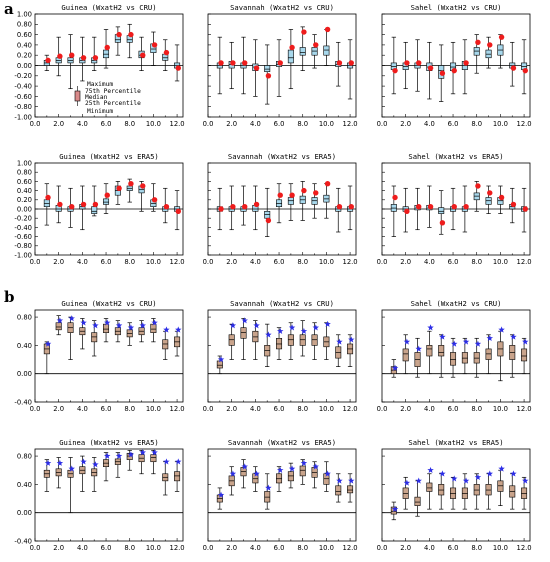  Describe the element at coordinates (23, 107) in the screenshot. I see `y-tick-label: -0.80` at that location.